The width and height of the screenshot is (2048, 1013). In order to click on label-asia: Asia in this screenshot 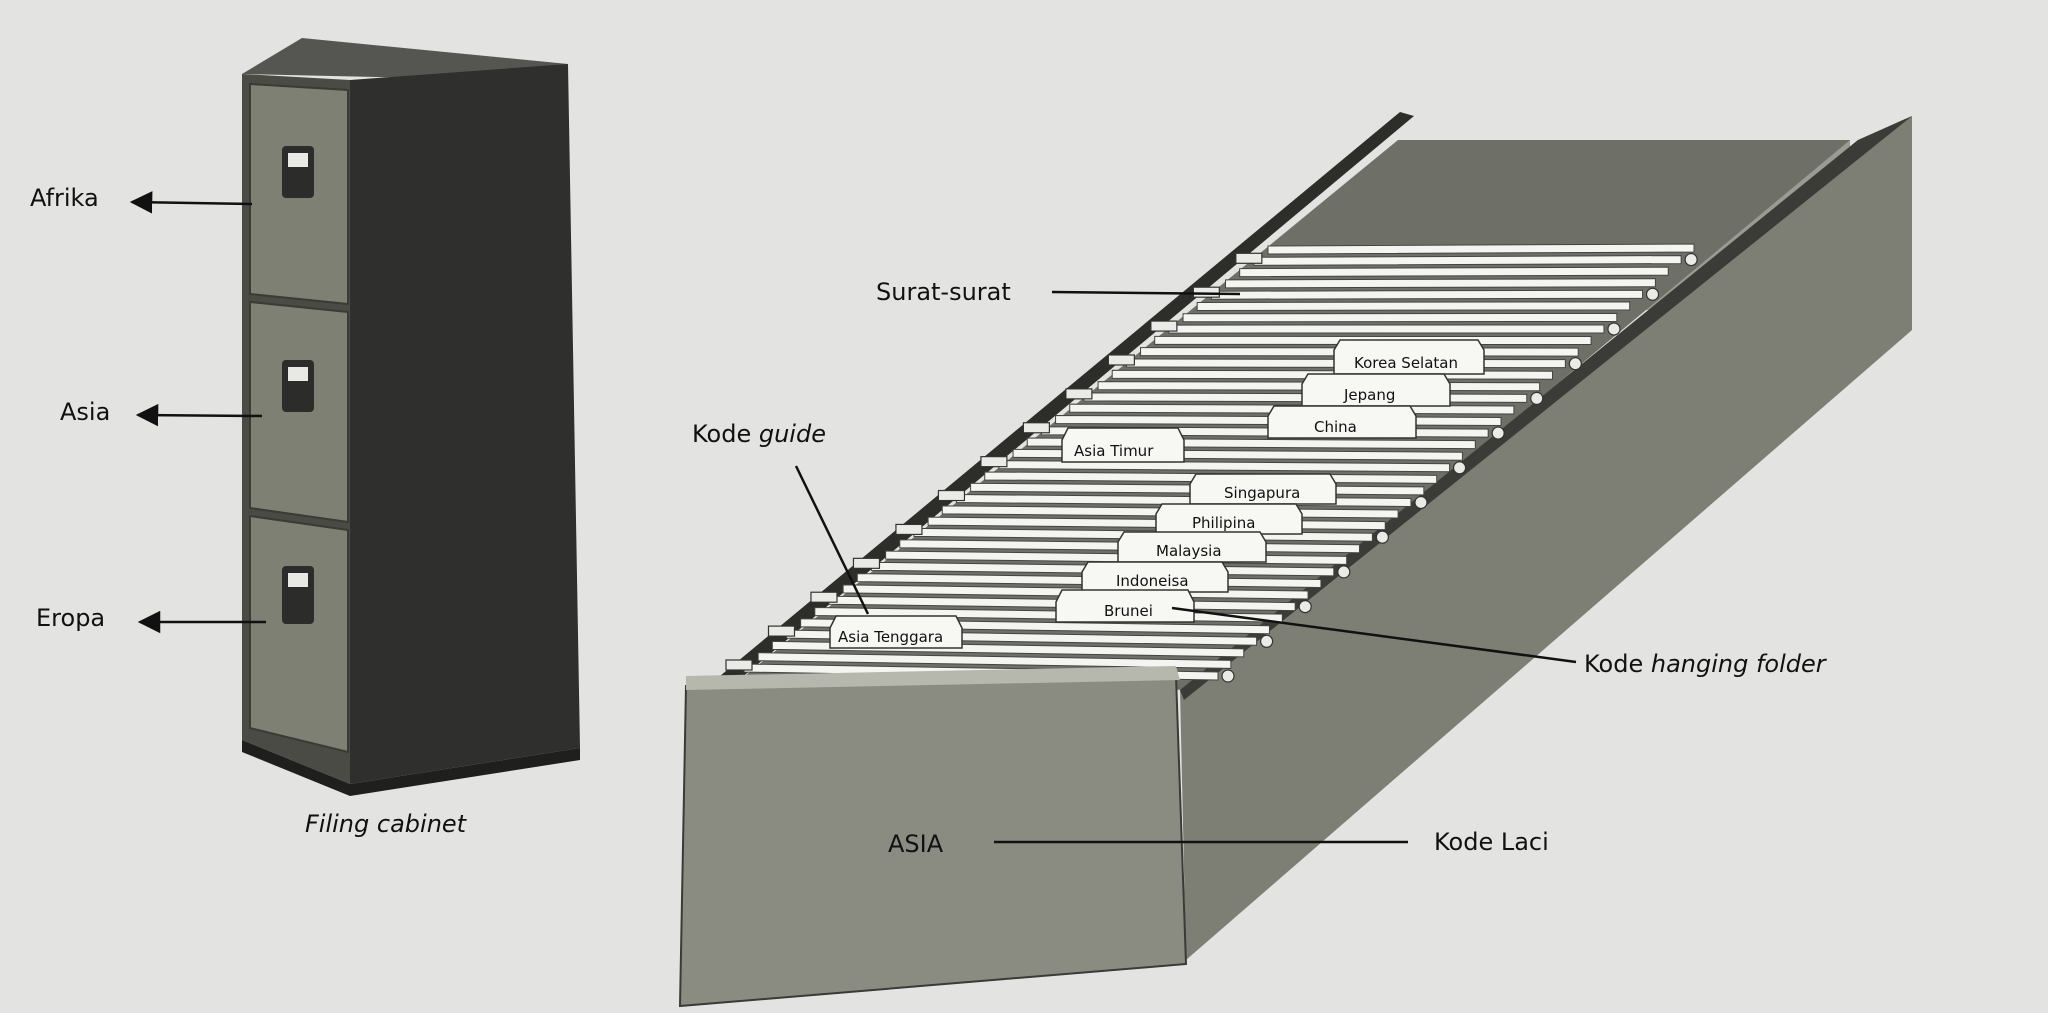, I will do `click(85, 412)`.